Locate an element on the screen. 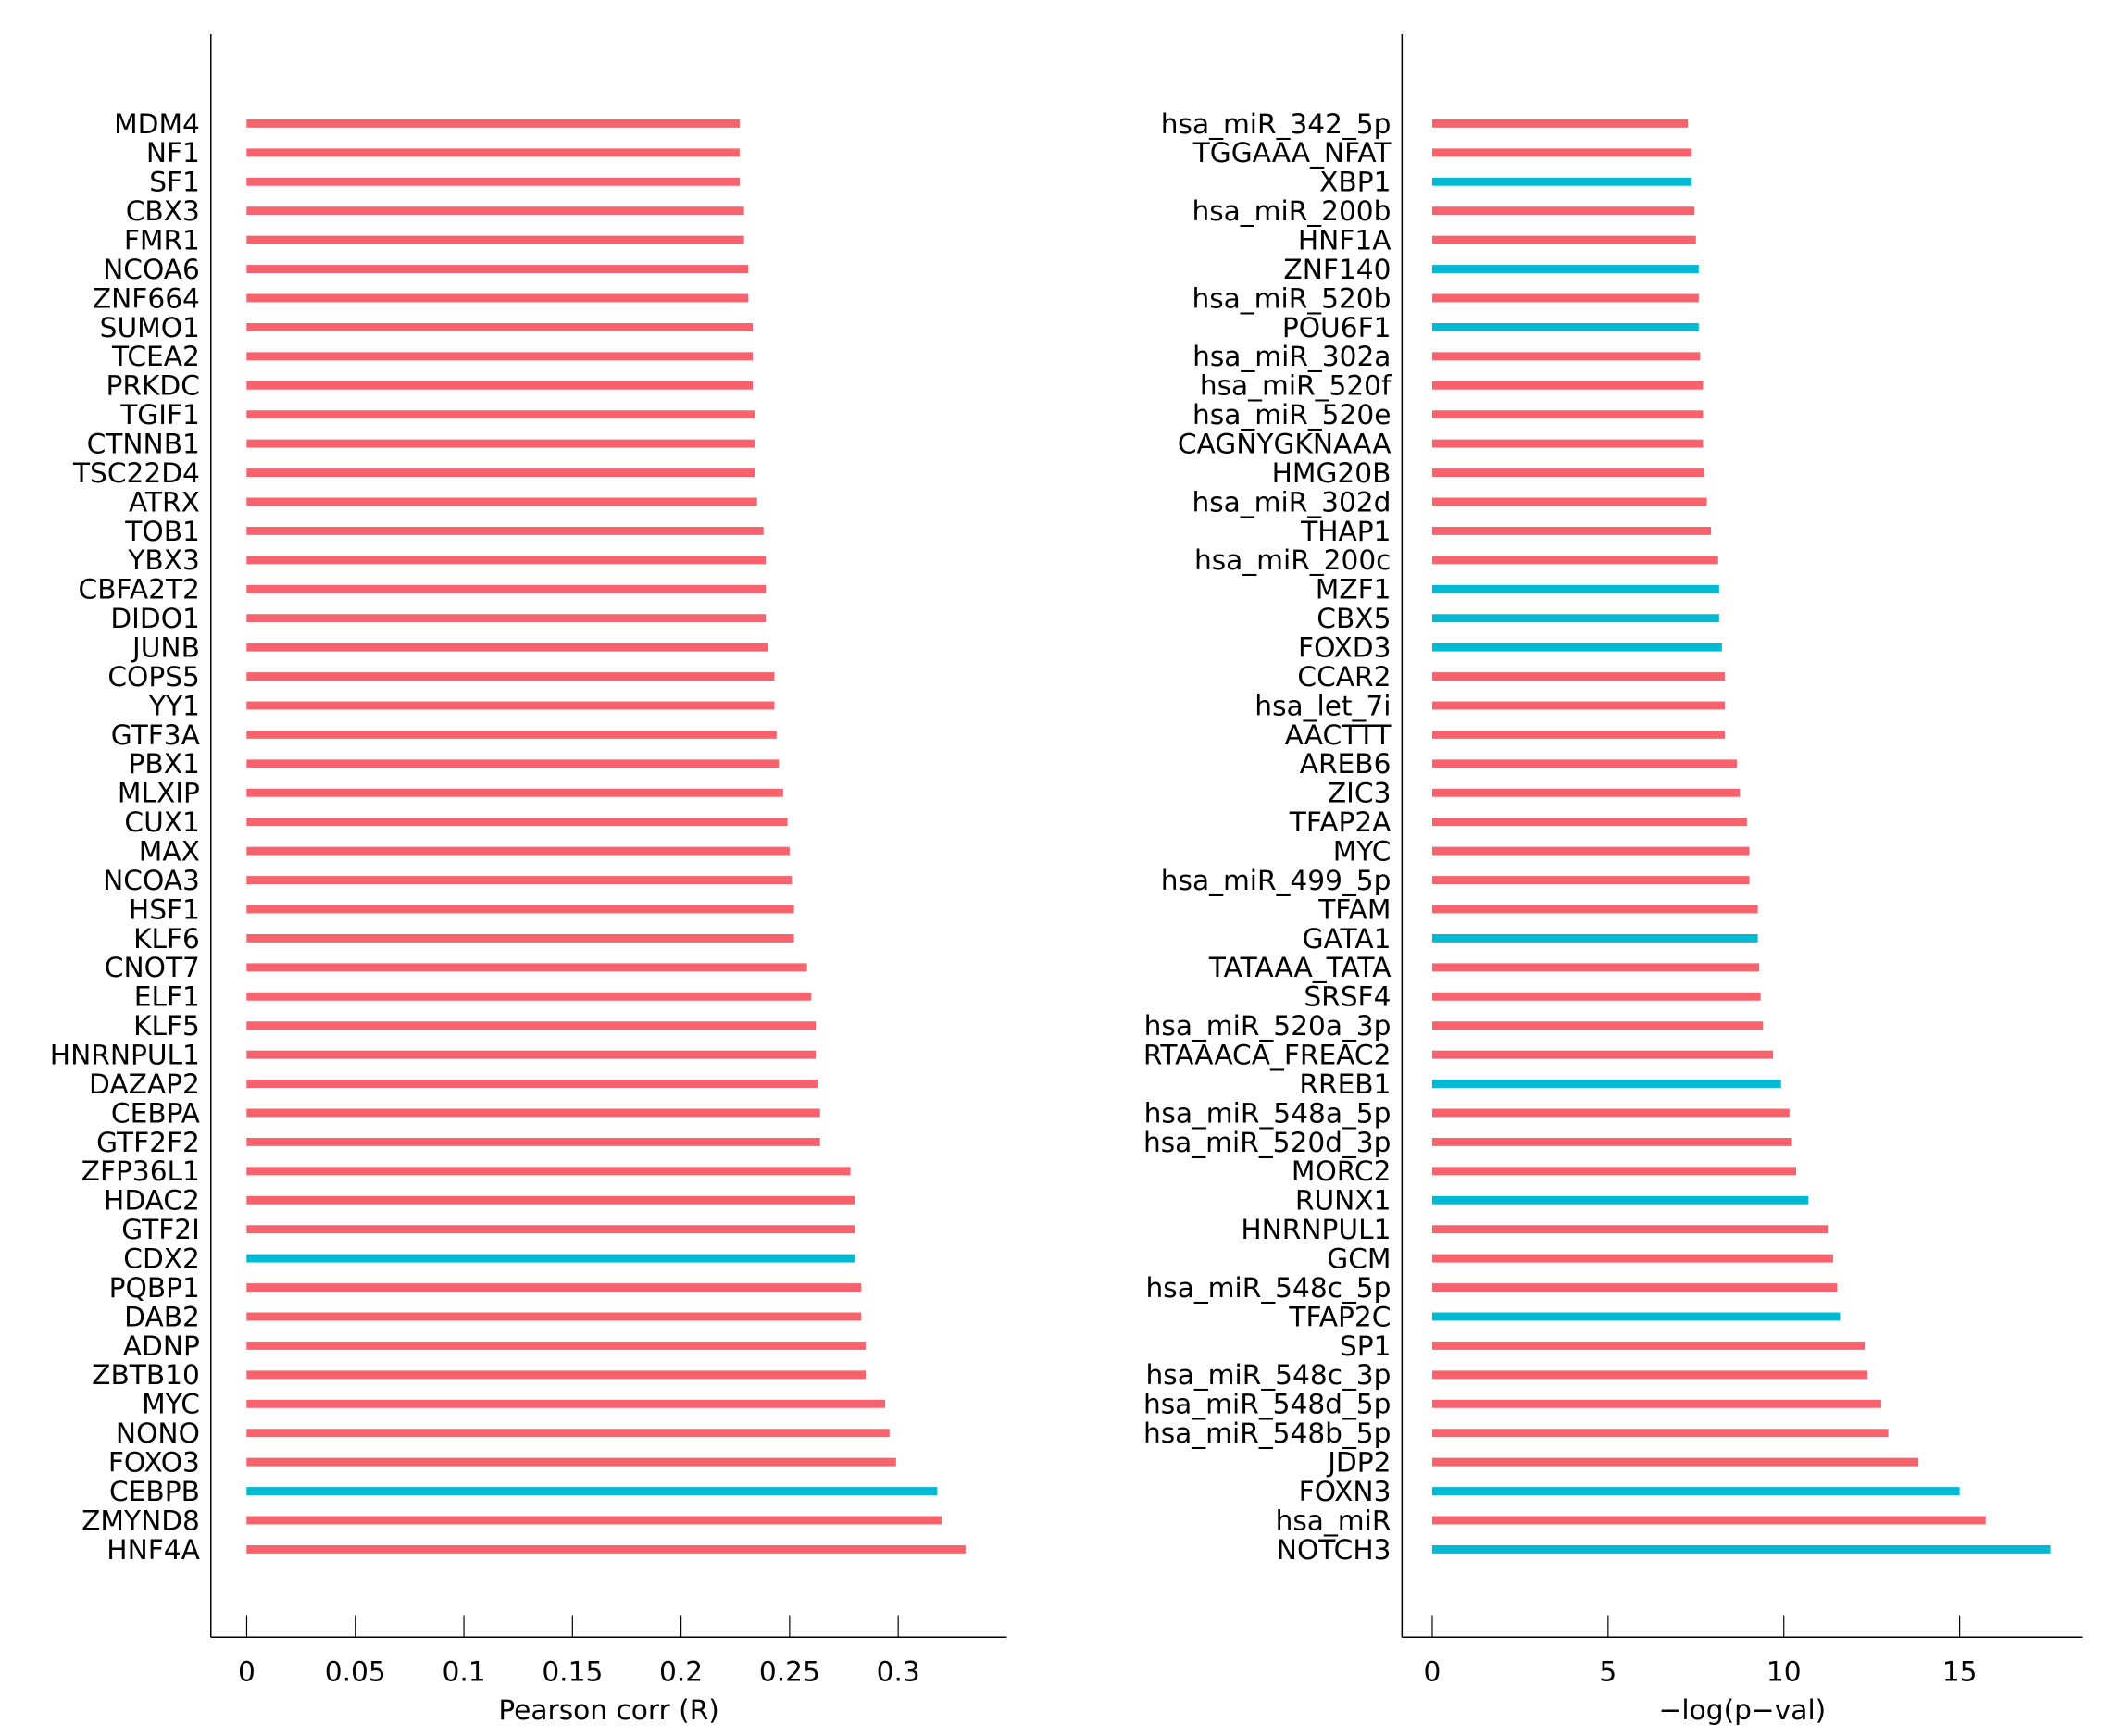  category-label: KLF5 is located at coordinates (166, 1025).